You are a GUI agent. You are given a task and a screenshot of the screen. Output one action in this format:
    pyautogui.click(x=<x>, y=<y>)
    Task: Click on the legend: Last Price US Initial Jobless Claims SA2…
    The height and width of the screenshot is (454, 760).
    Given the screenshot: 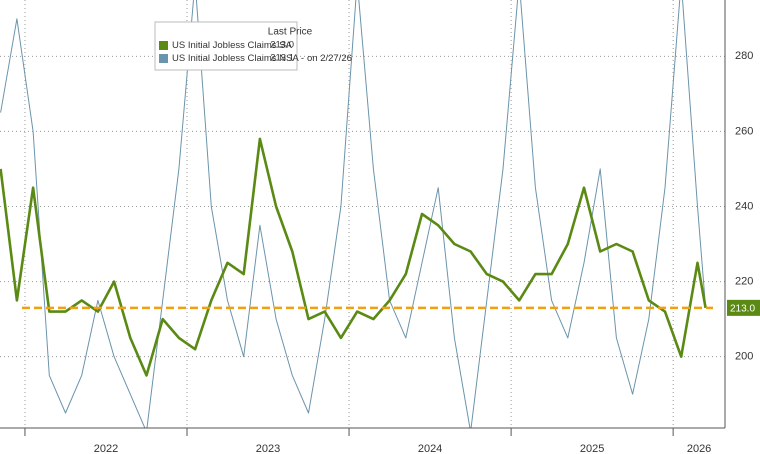 What is the action you would take?
    pyautogui.click(x=253, y=46)
    